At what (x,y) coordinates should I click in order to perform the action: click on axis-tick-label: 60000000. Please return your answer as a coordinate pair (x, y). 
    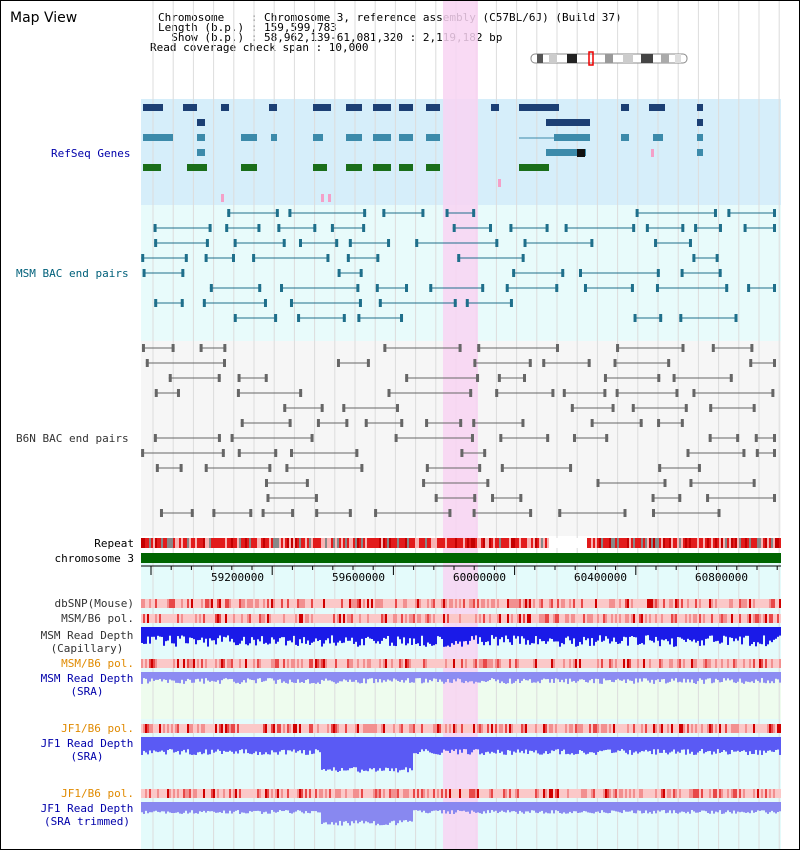
    Looking at the image, I should click on (479, 577).